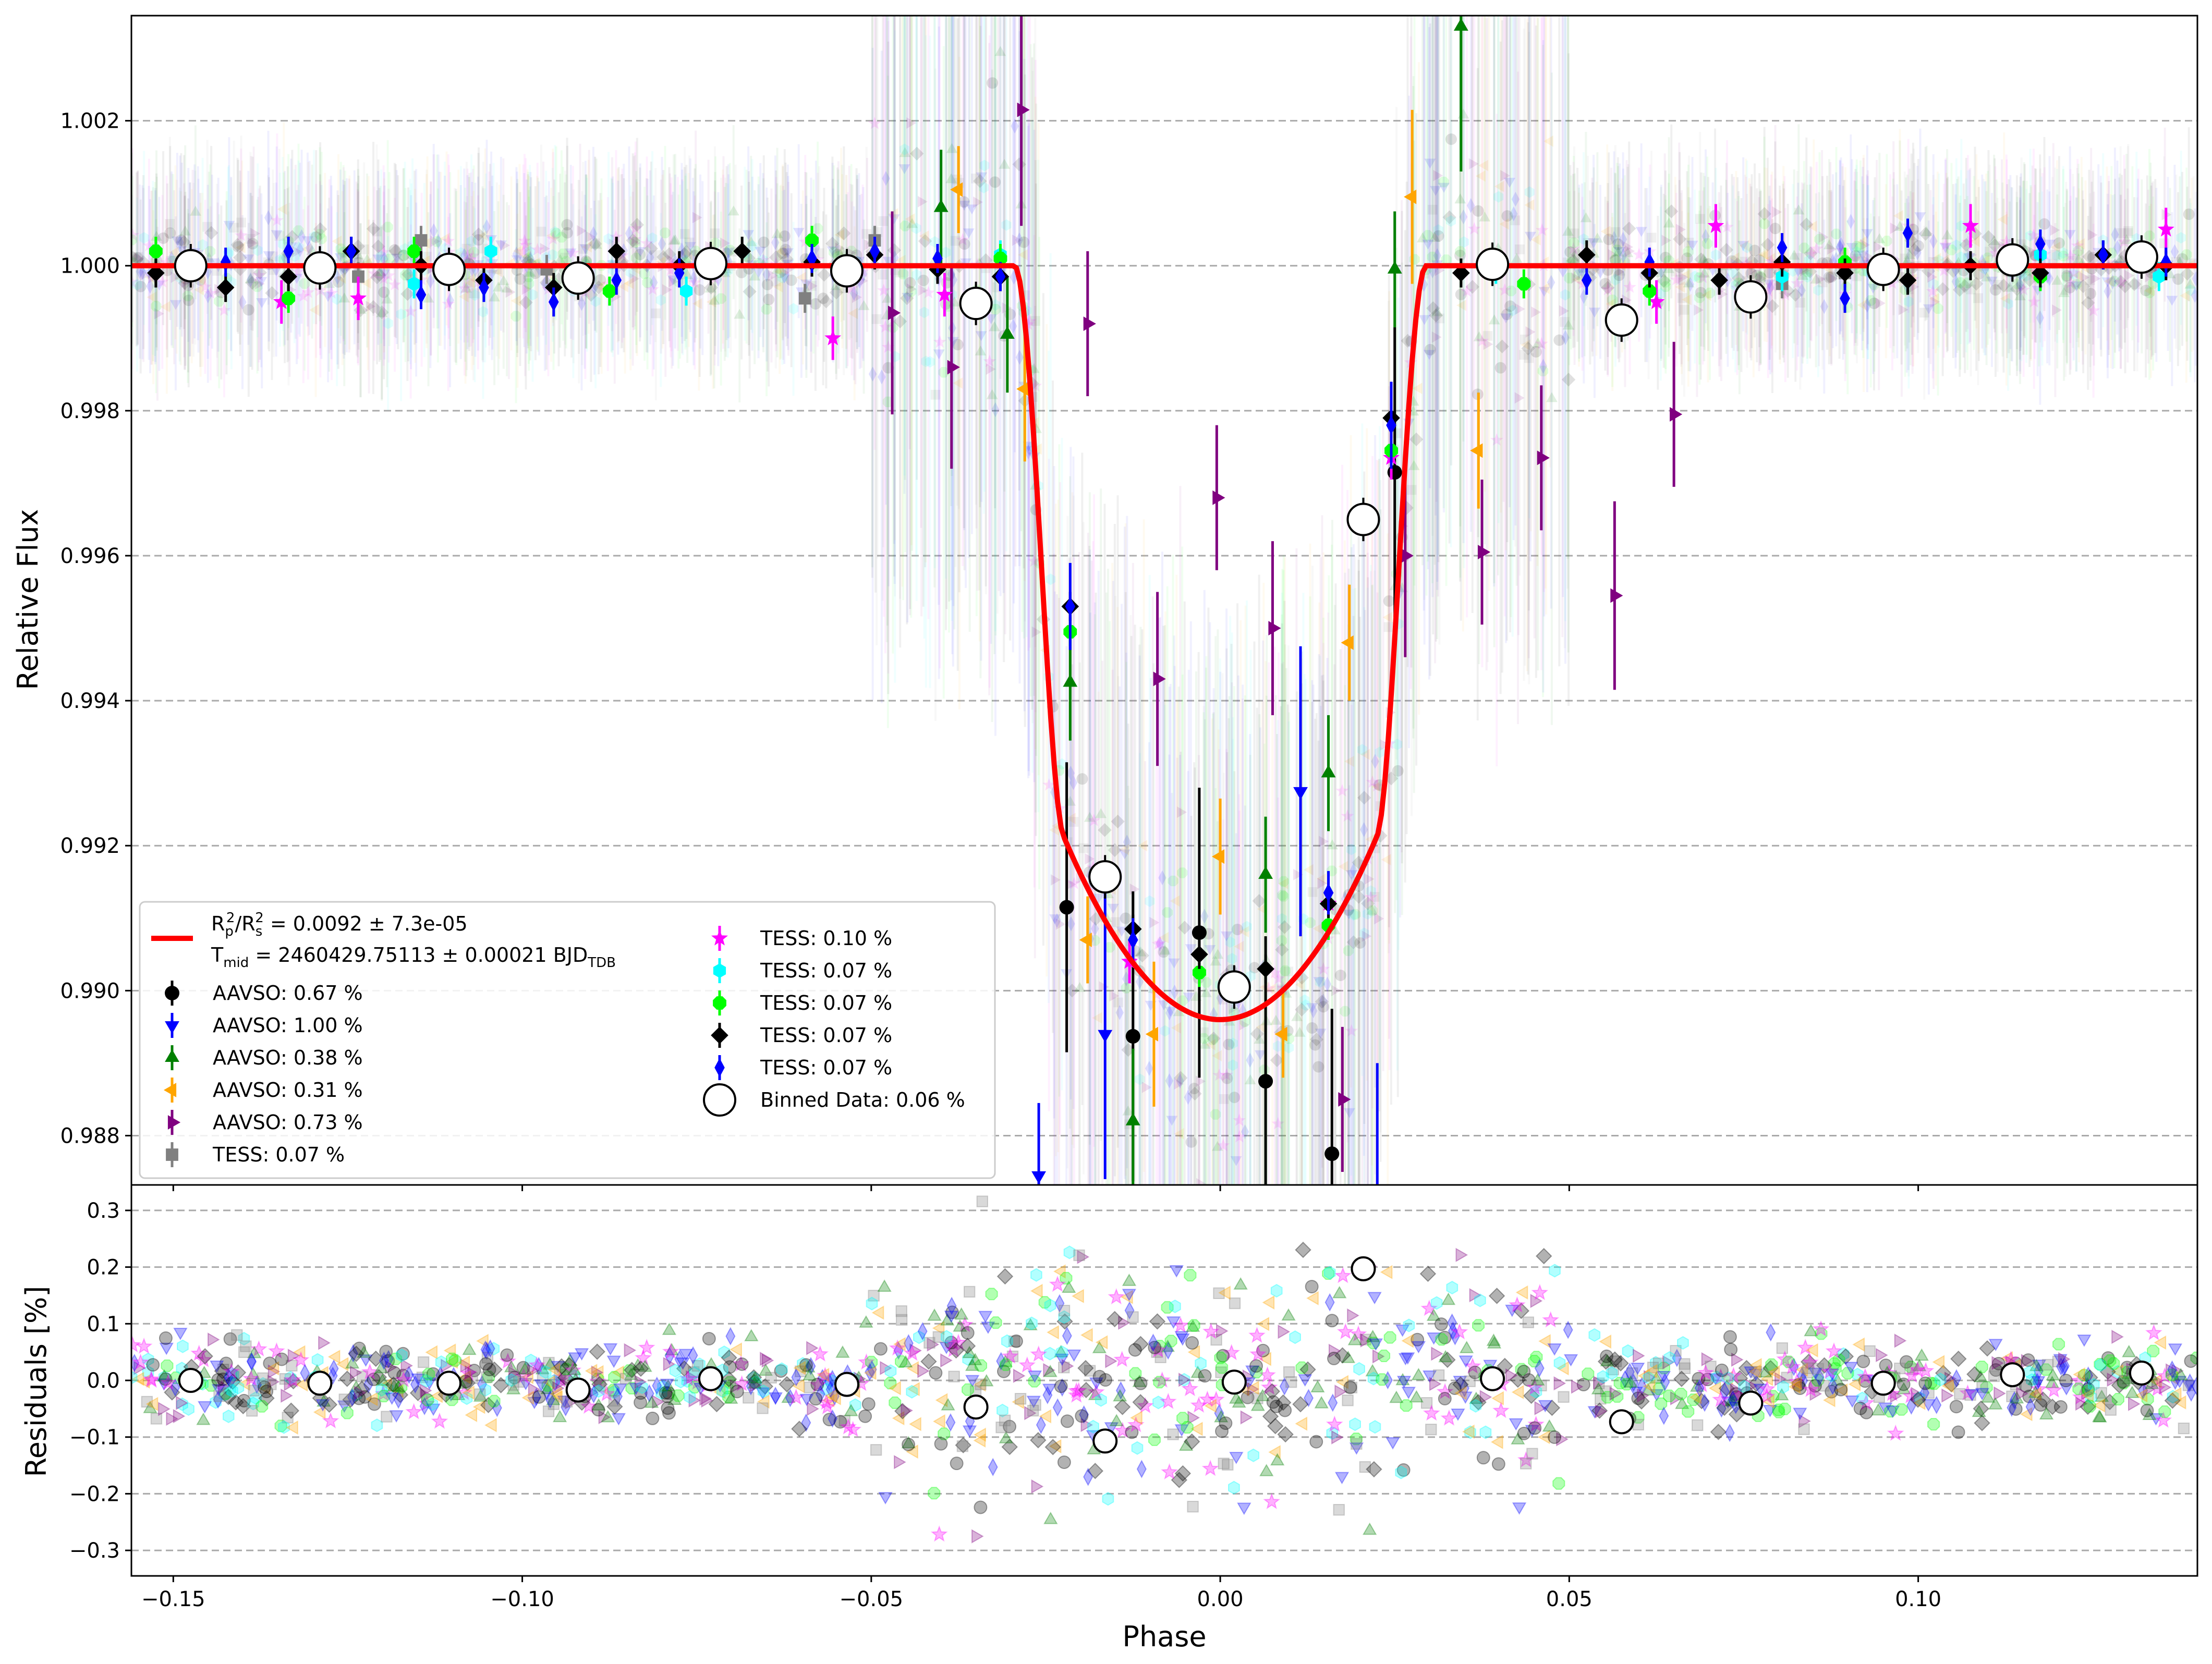  What do you see at coordinates (802, 970) in the screenshot?
I see `legend-entry: TESS: 0.07 %` at bounding box center [802, 970].